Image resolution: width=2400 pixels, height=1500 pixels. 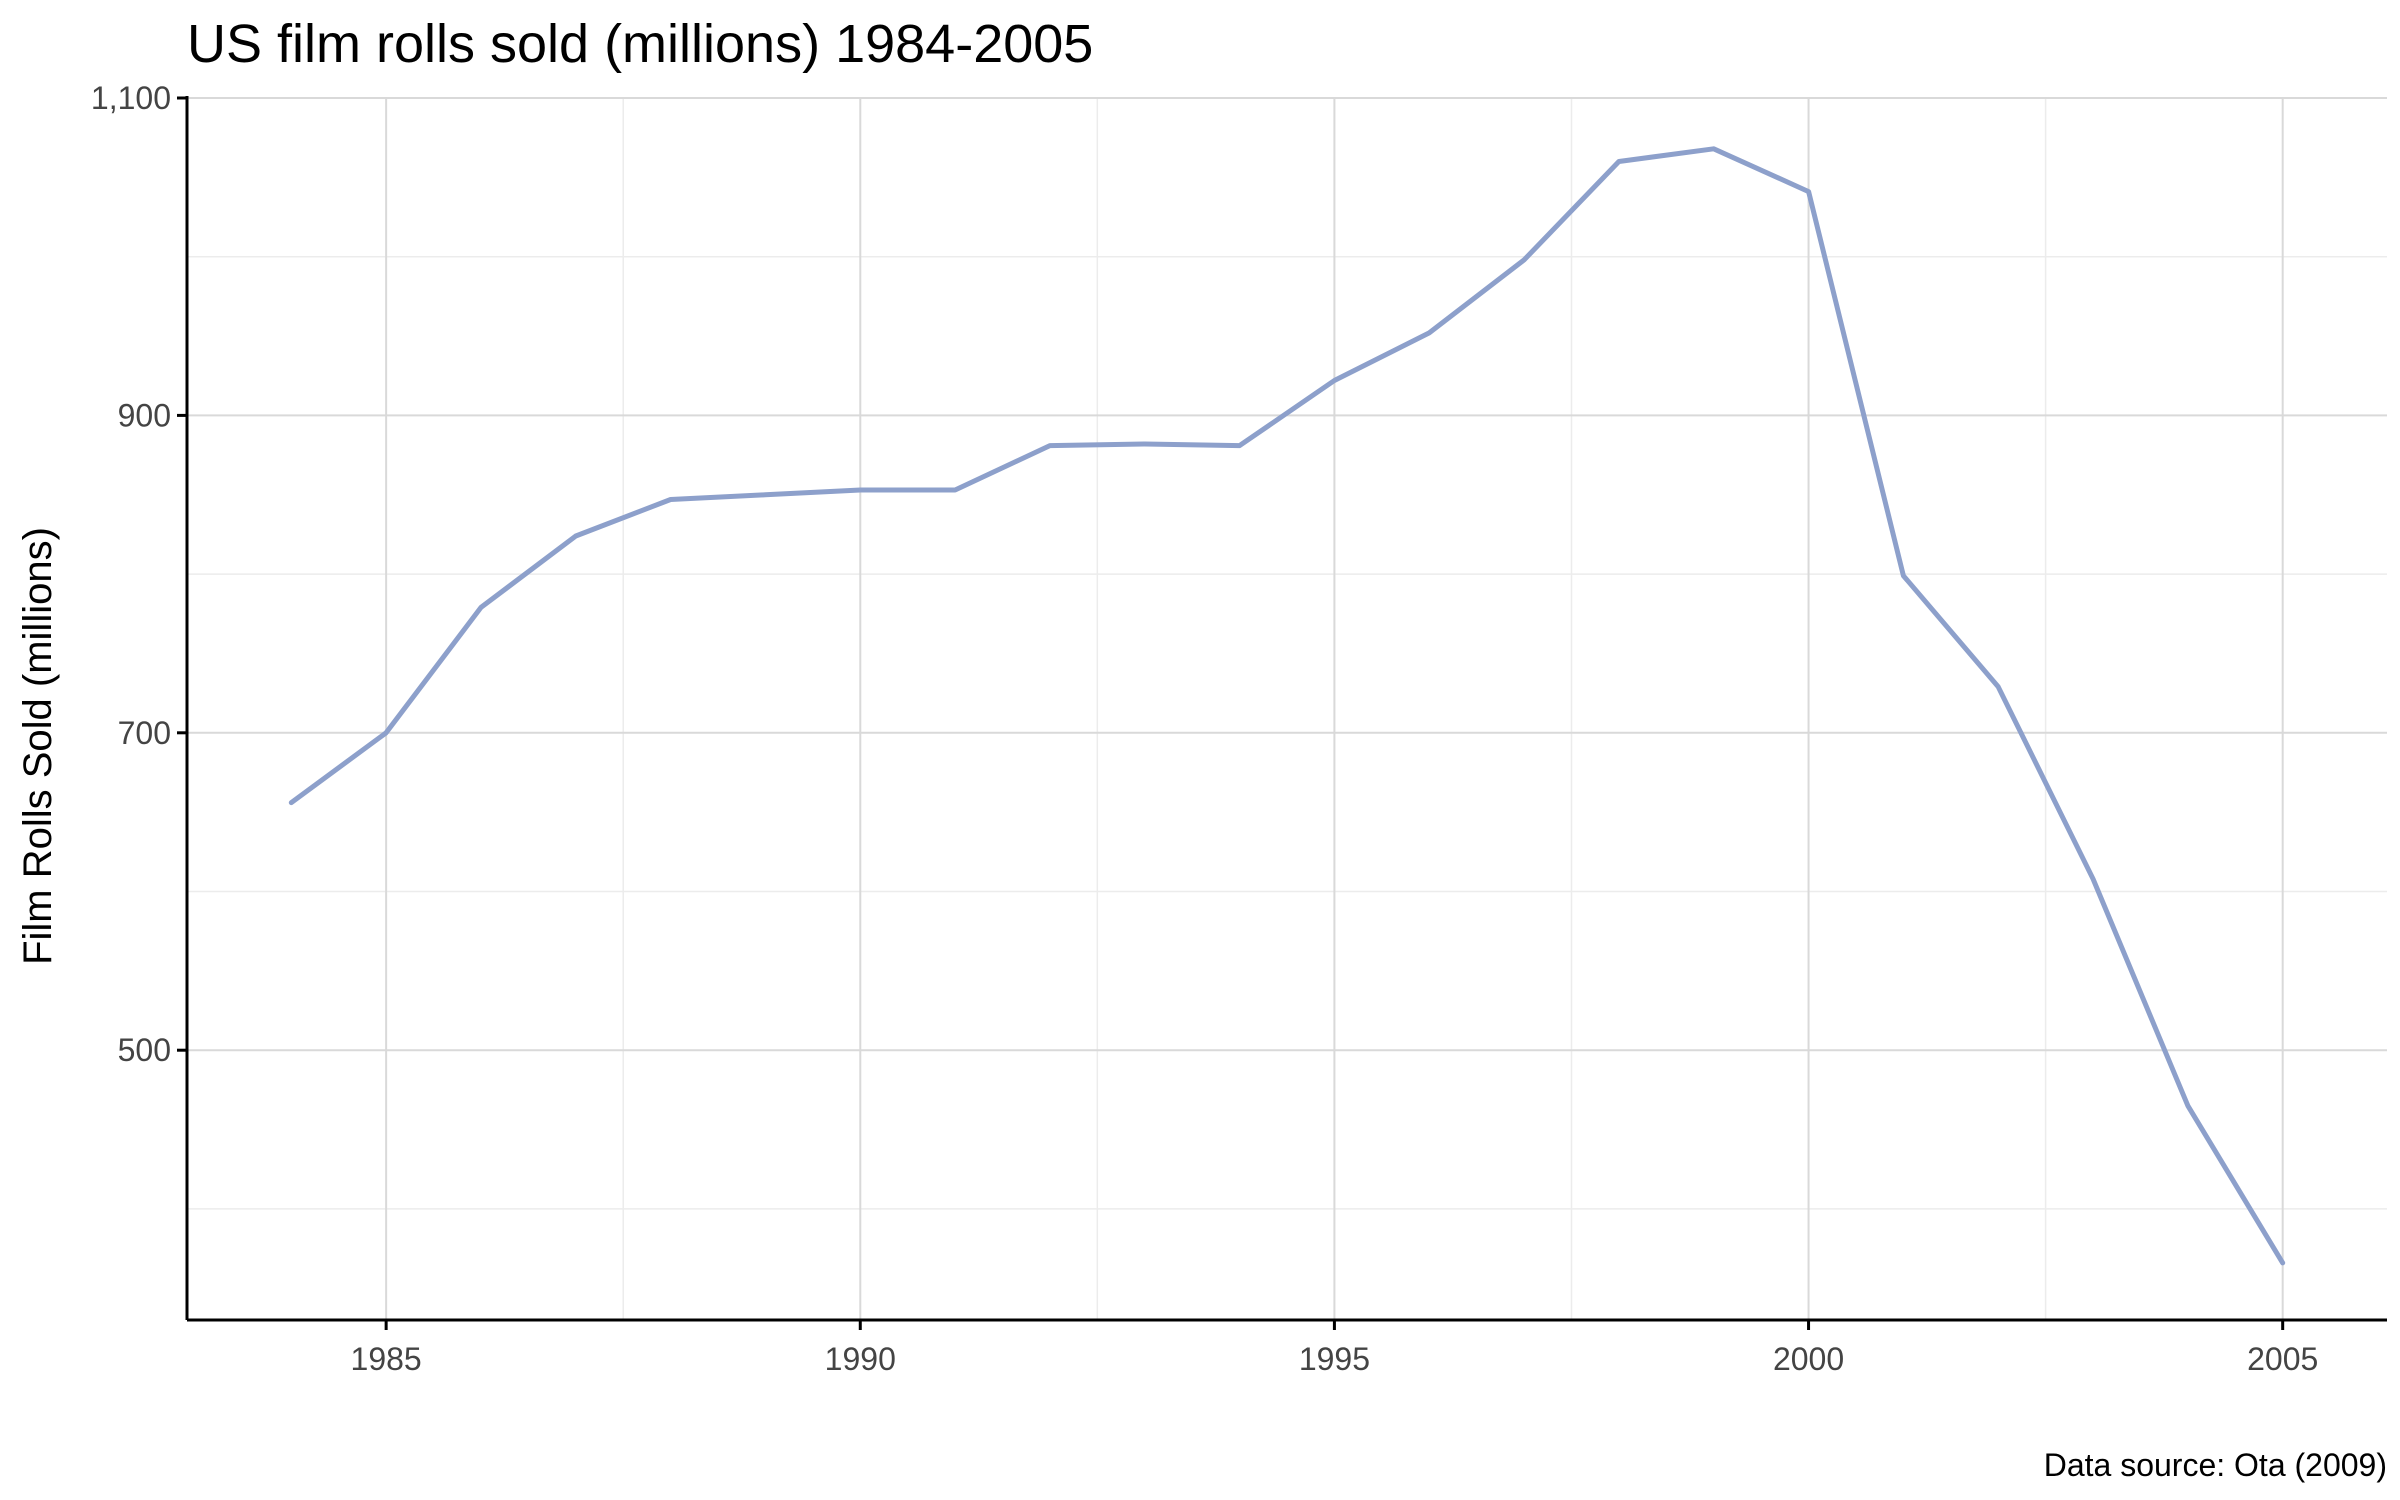 I want to click on y-tick-label: 900, so click(x=144, y=415).